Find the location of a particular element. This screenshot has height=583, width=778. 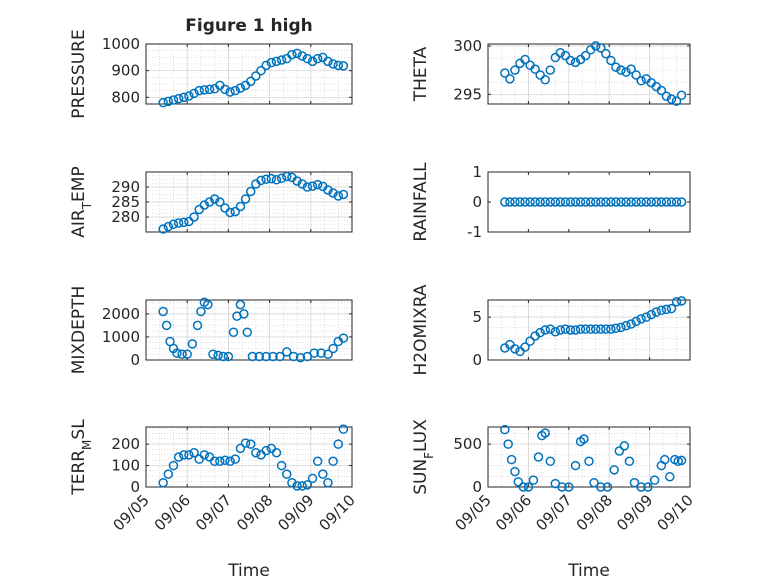

y-tick-label: 285 is located at coordinates (125, 202).